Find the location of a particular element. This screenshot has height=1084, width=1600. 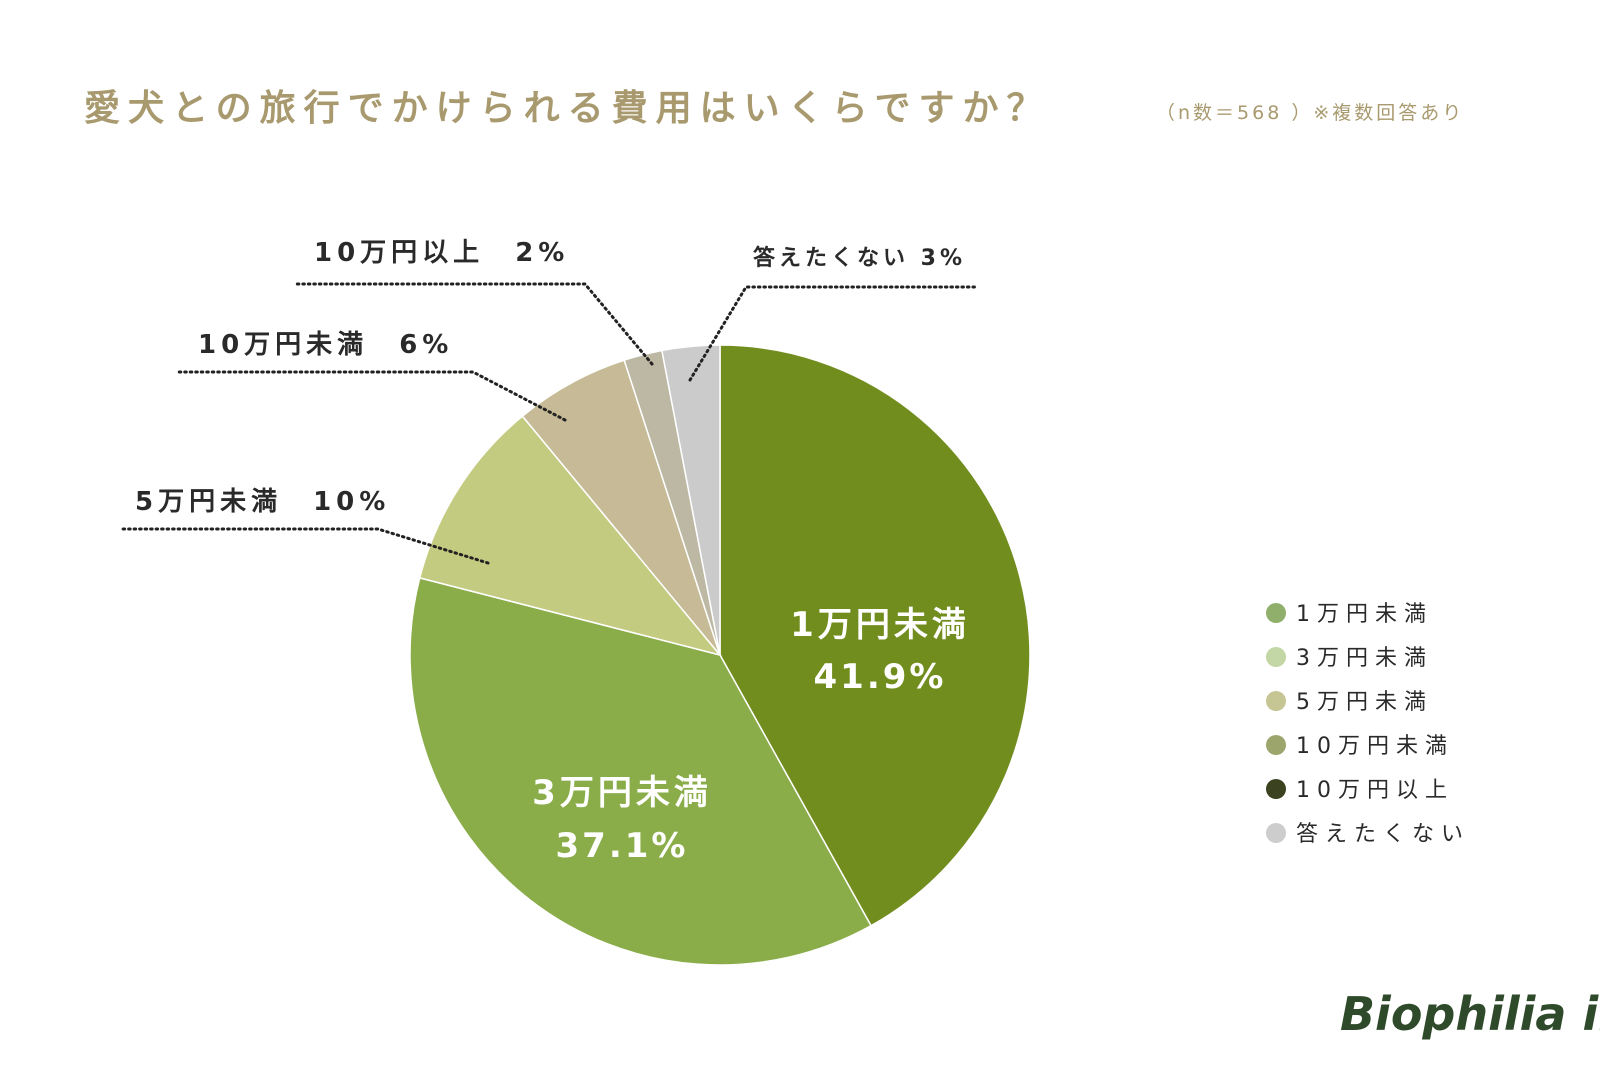

legend-swatch-答えたくない is located at coordinates (1276, 833).